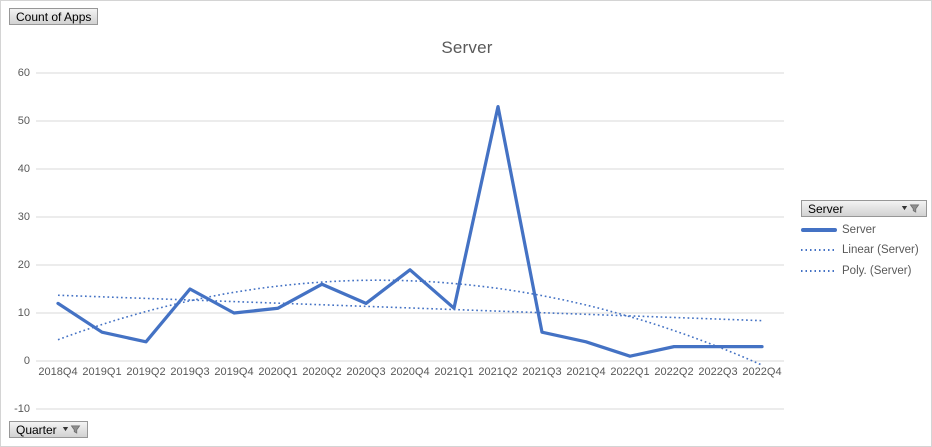 The image size is (932, 447). I want to click on x-tick-label: 2019Q3, so click(190, 372).